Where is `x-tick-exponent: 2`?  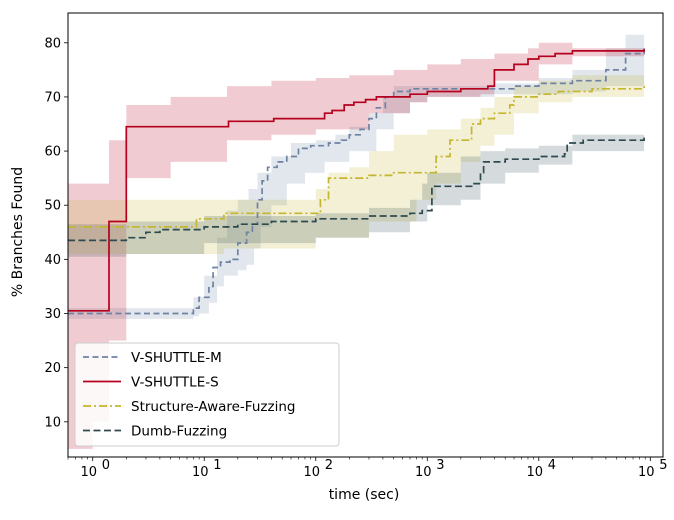
x-tick-exponent: 2 is located at coordinates (329, 465).